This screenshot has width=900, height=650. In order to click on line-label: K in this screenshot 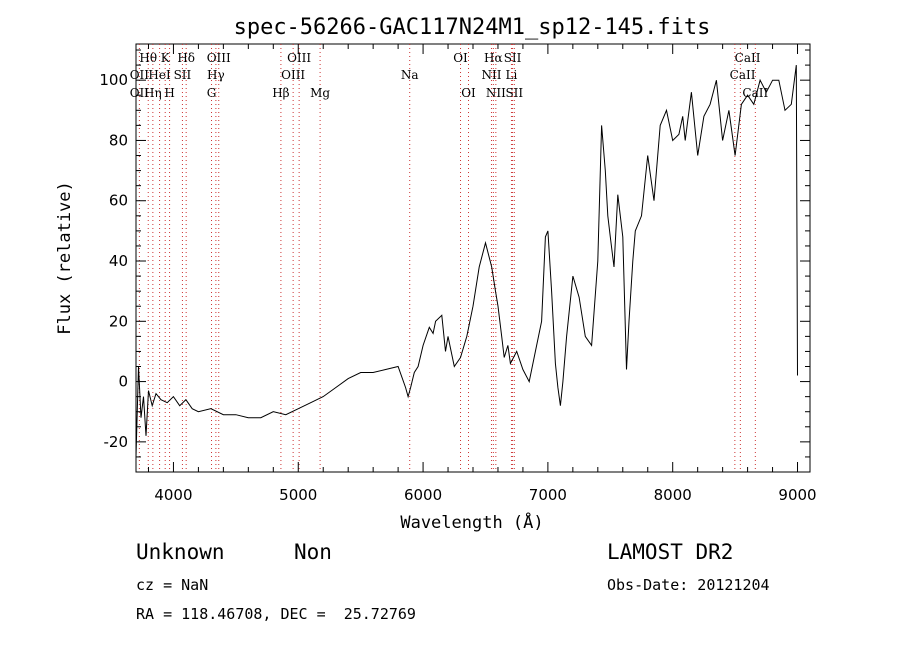, I will do `click(166, 58)`.